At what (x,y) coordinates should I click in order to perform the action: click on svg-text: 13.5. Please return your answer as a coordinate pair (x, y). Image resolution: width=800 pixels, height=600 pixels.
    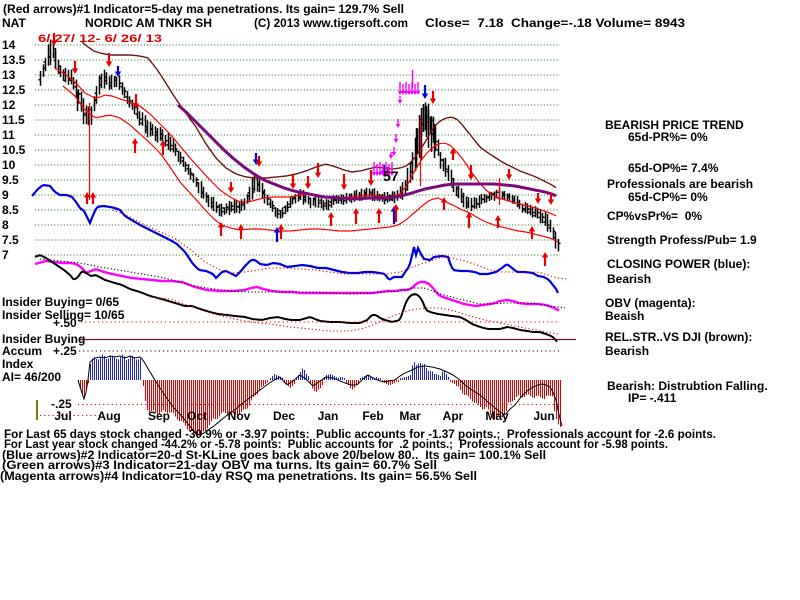
    Looking at the image, I should click on (14, 60).